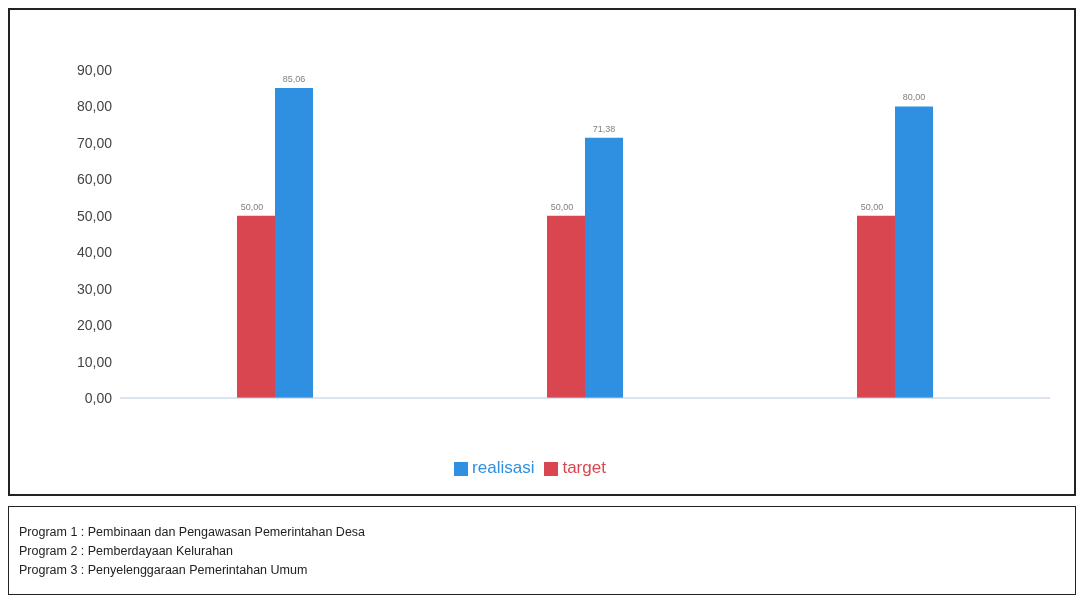 The width and height of the screenshot is (1083, 616). What do you see at coordinates (604, 128) in the screenshot?
I see `data-label: 71,38` at bounding box center [604, 128].